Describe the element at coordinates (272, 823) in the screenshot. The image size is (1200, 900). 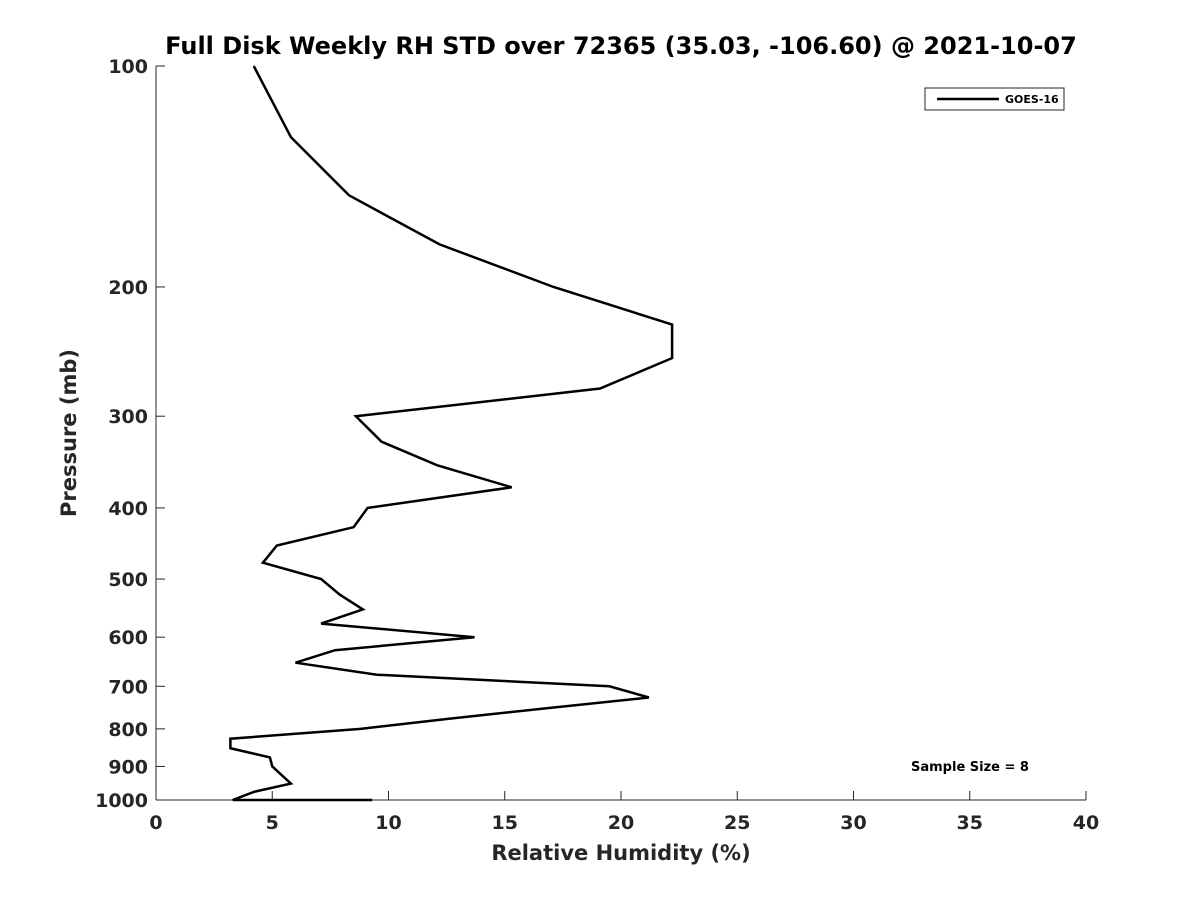
I see `x-tick-label: 5` at that location.